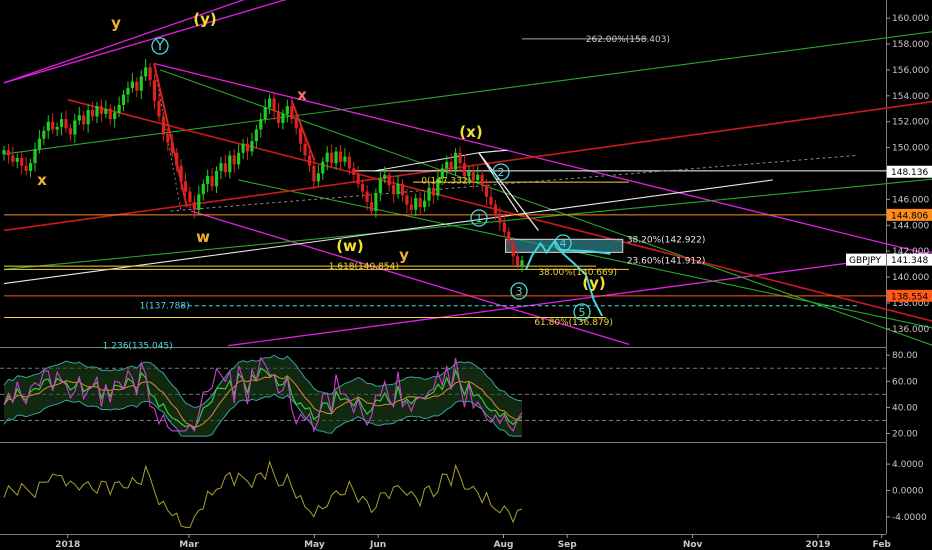 Image resolution: width=932 pixels, height=550 pixels. What do you see at coordinates (189, 545) in the screenshot?
I see `time-tick-label: Mar` at bounding box center [189, 545].